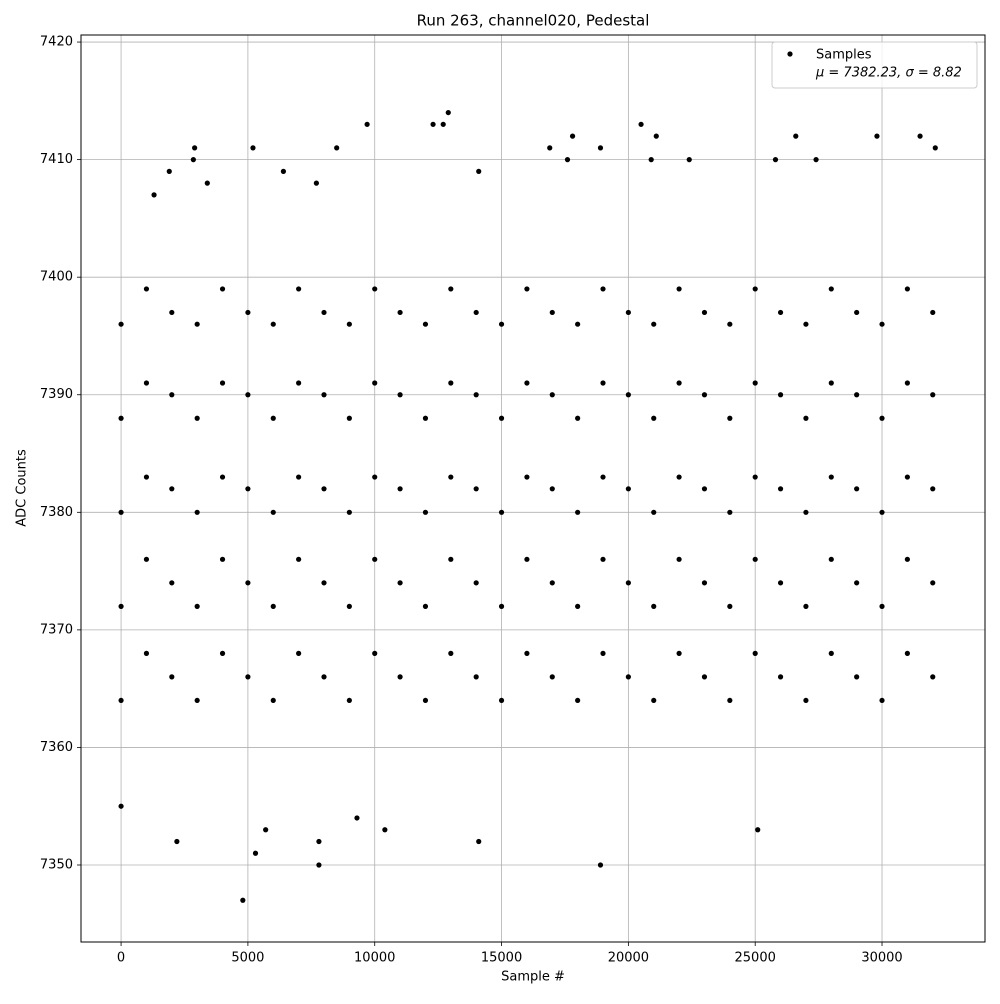 The height and width of the screenshot is (1004, 1000). I want to click on x-tick-label: 15000, so click(501, 958).